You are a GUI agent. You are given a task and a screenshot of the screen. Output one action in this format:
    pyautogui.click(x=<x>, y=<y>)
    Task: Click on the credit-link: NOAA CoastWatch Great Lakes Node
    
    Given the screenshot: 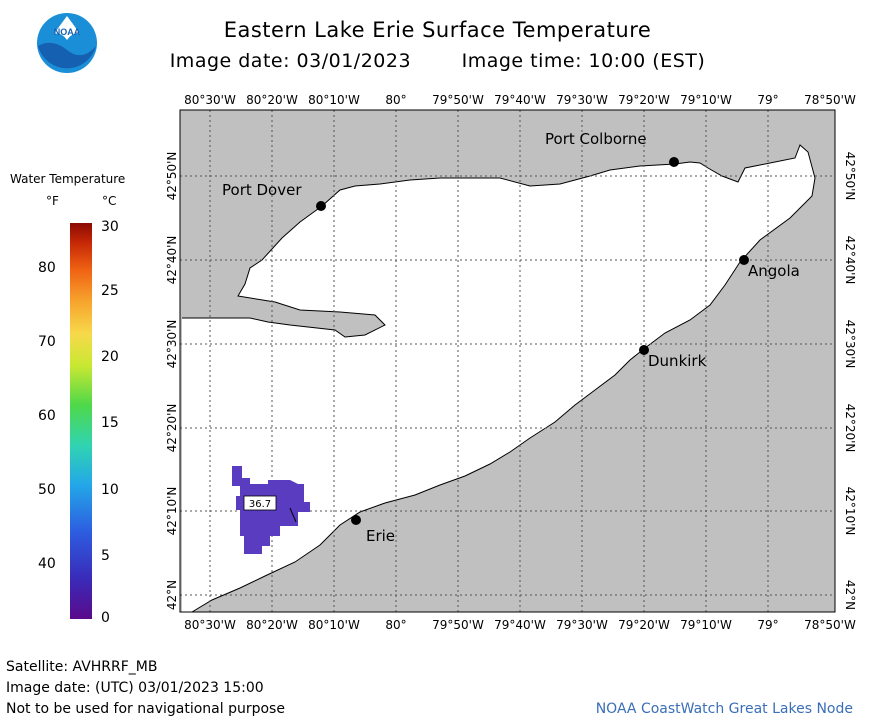 What is the action you would take?
    pyautogui.click(x=724, y=709)
    